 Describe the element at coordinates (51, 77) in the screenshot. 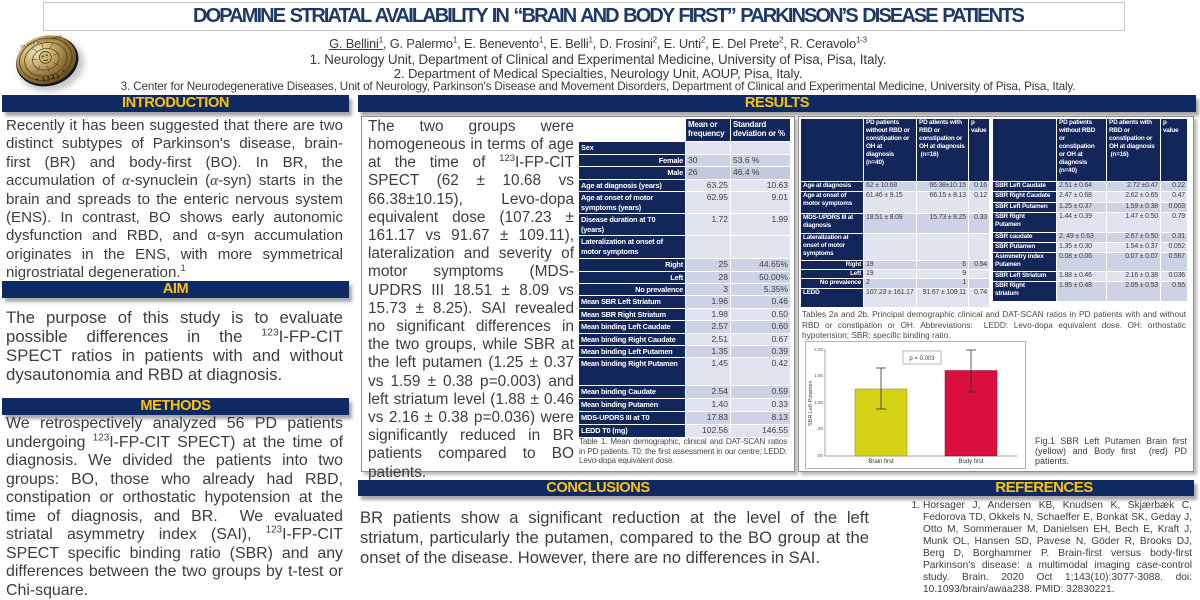

I see `svg-text: 1343` at that location.